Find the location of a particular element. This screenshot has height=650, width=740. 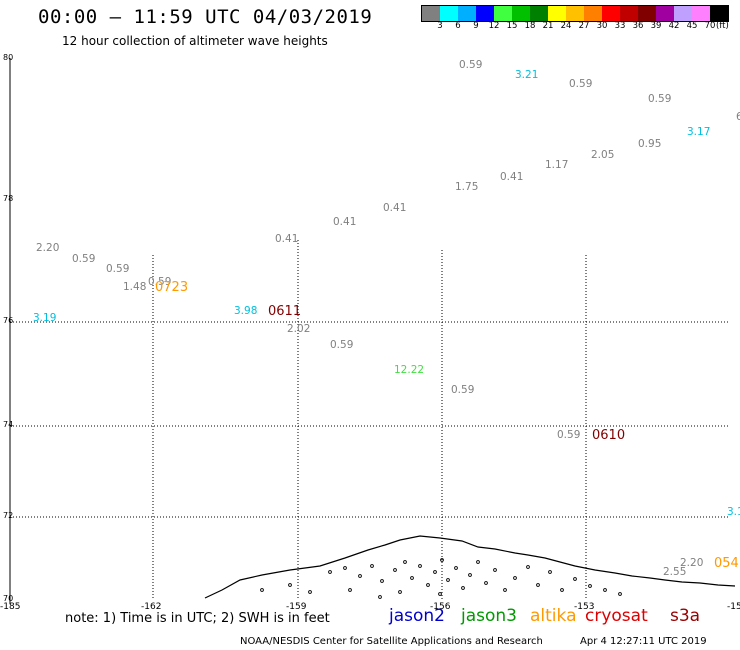

color-tick-label: 6 is located at coordinates (458, 26).